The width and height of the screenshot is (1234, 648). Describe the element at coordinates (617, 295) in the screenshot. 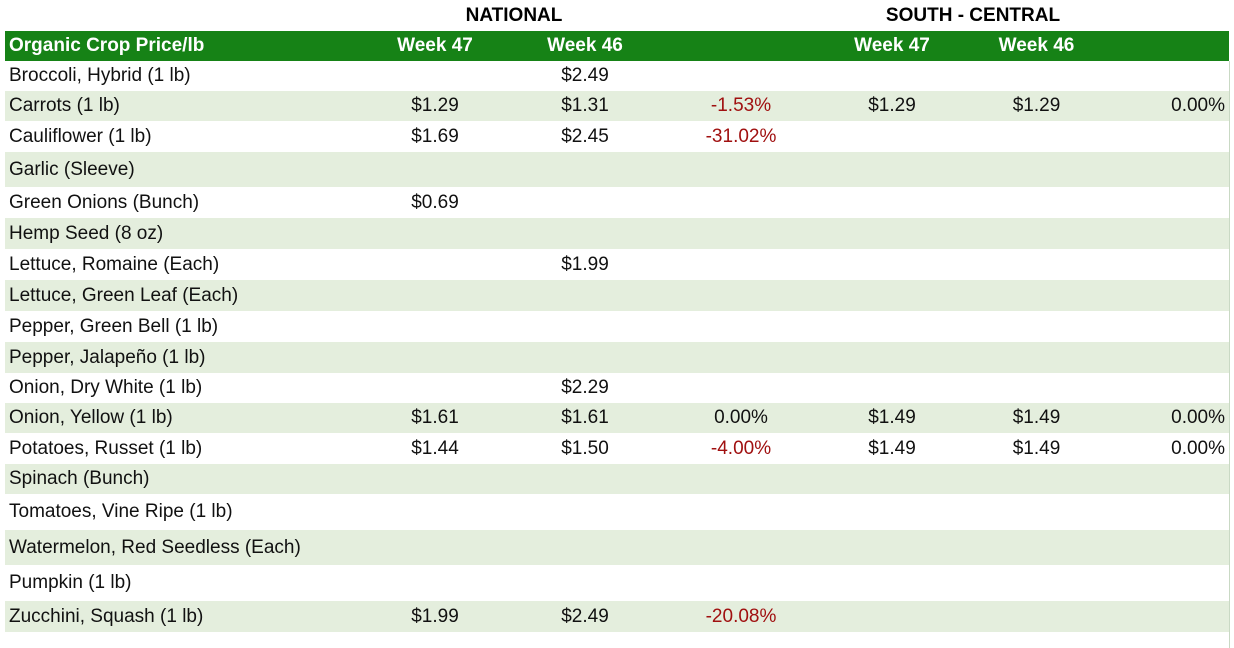

I see `table-row: Lettuce, Green Leaf (Each)` at that location.